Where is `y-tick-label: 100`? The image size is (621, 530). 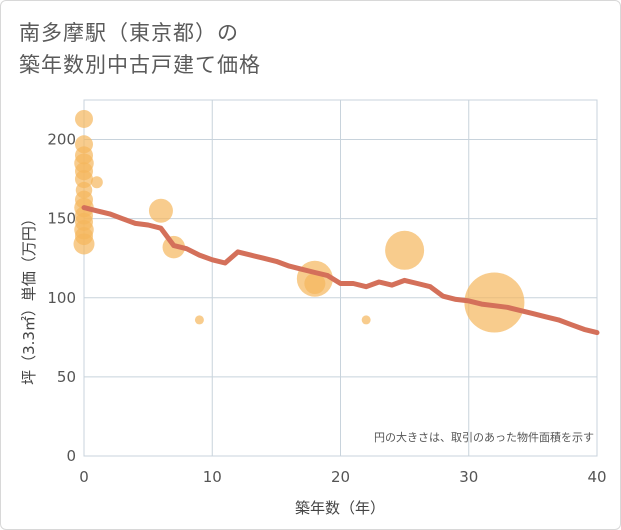 y-tick-label: 100 is located at coordinates (61, 298).